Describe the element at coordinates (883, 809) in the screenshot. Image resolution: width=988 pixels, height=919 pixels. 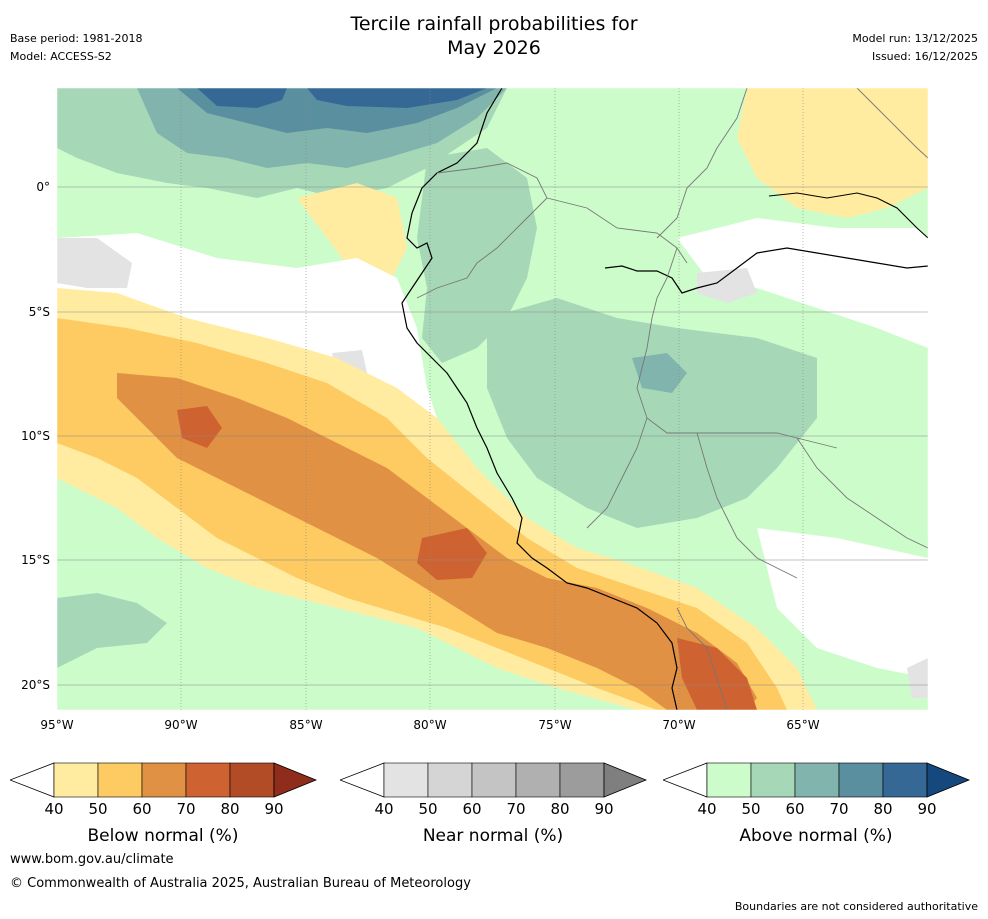
I see `cbar-above-tick-80: 80` at that location.